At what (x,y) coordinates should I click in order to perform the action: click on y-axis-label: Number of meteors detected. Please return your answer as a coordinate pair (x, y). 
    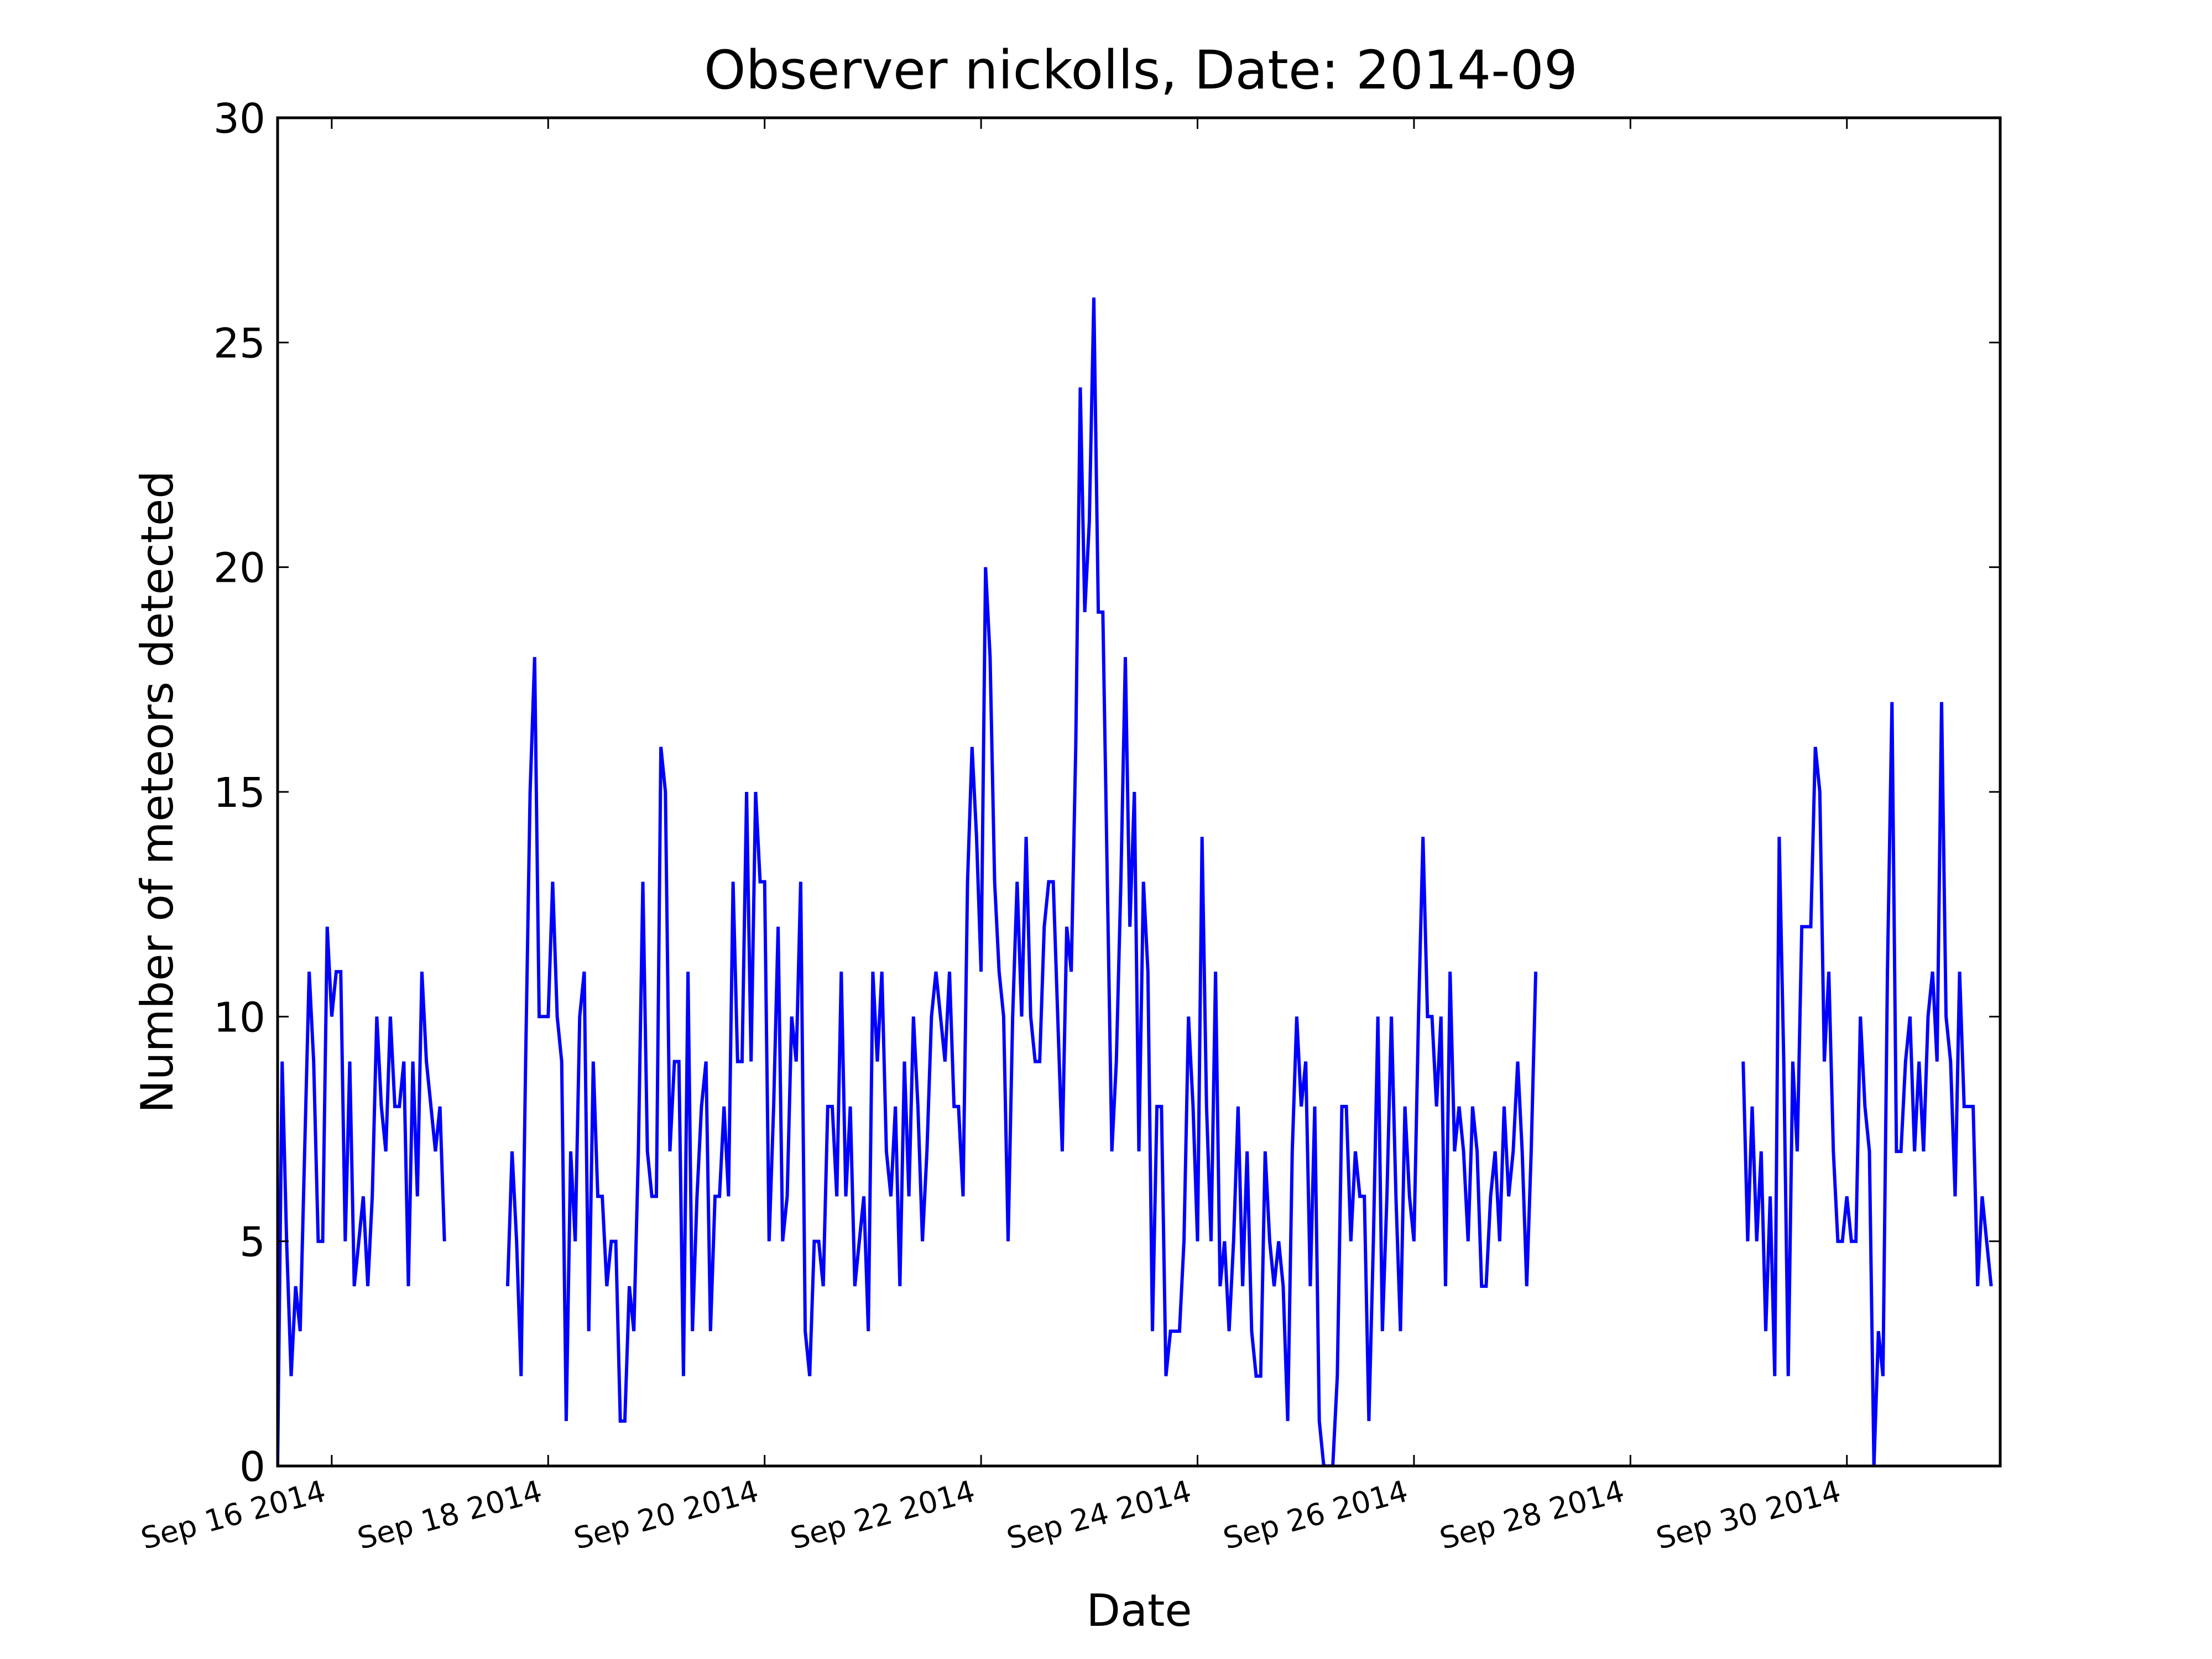
    Looking at the image, I should click on (158, 792).